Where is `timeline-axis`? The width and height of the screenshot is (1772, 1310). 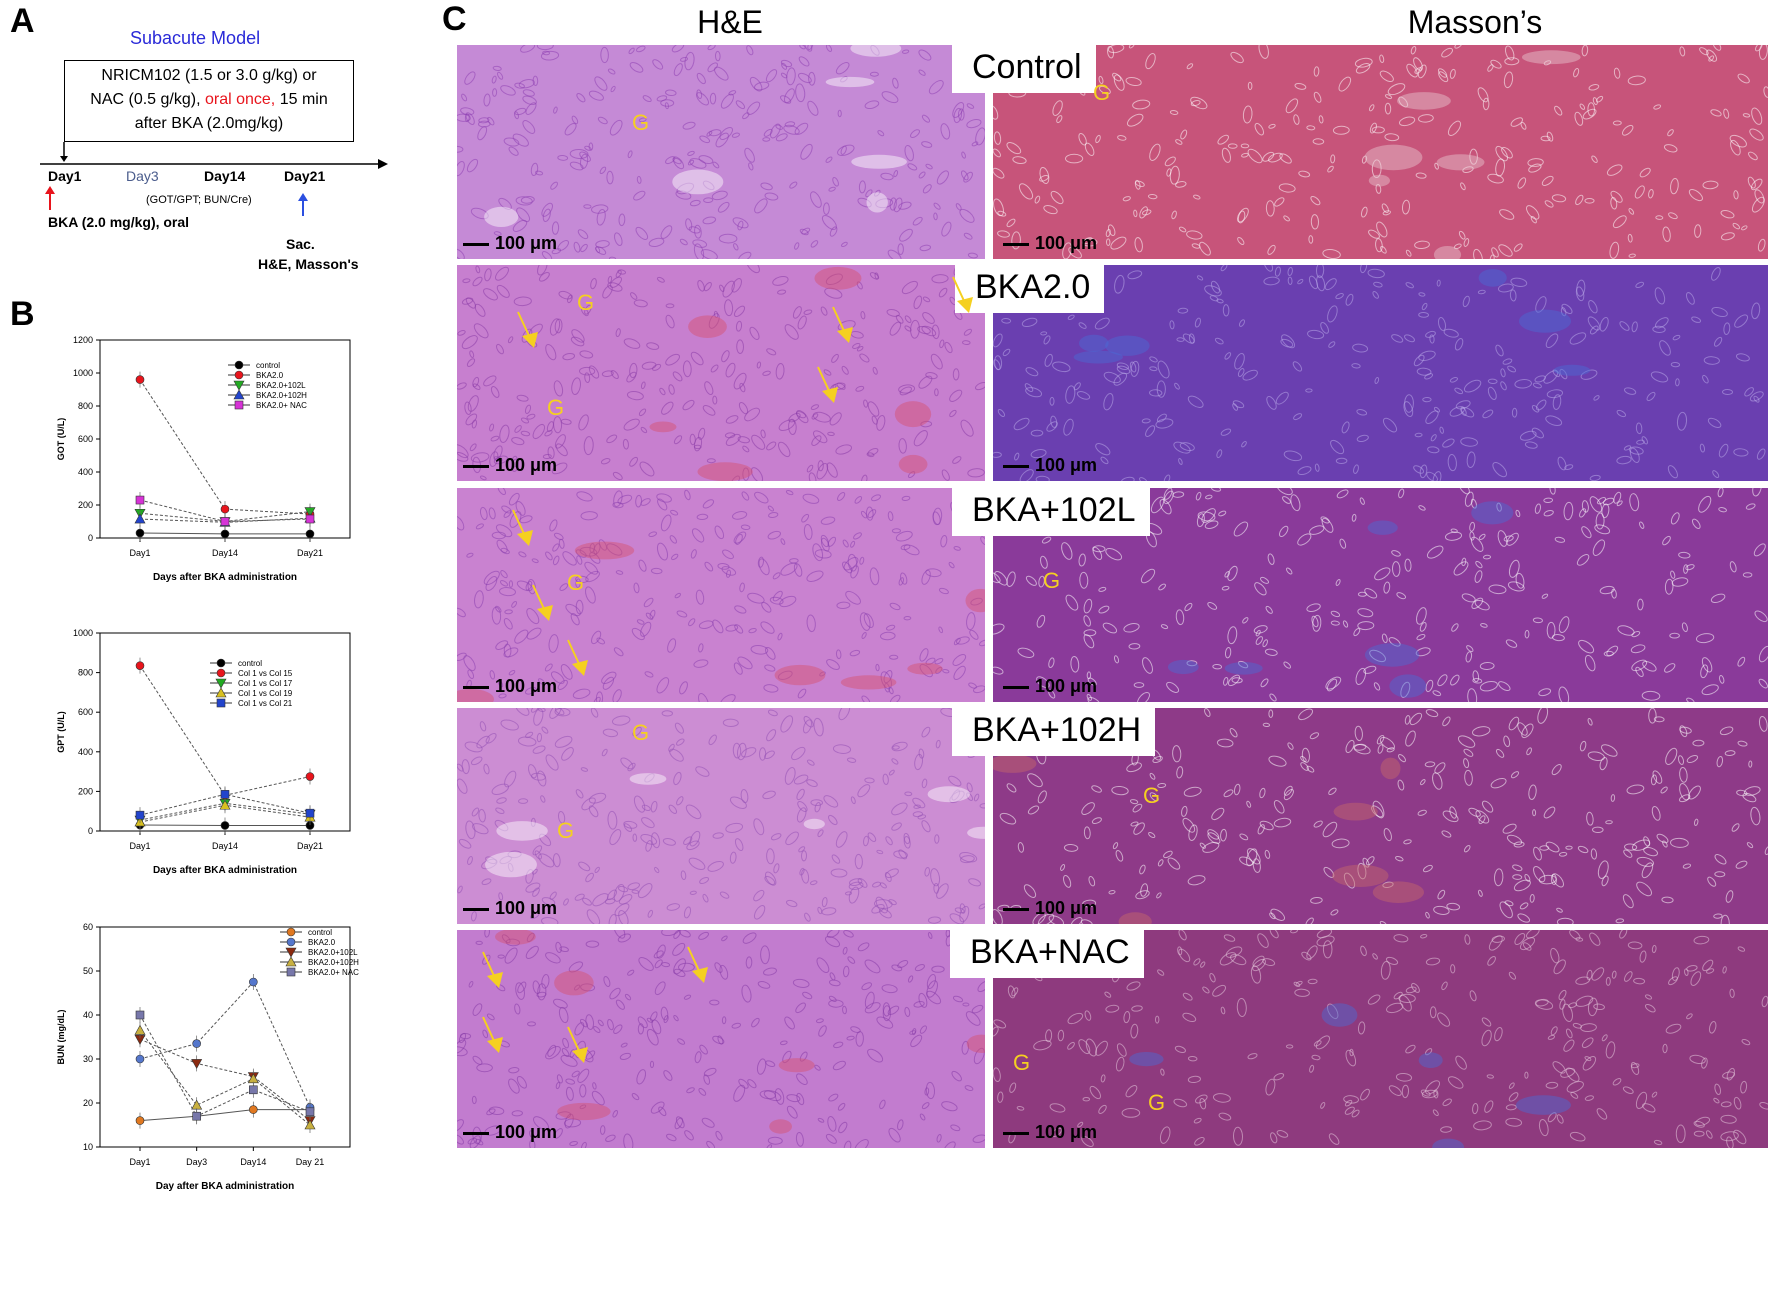 timeline-axis is located at coordinates (214, 179).